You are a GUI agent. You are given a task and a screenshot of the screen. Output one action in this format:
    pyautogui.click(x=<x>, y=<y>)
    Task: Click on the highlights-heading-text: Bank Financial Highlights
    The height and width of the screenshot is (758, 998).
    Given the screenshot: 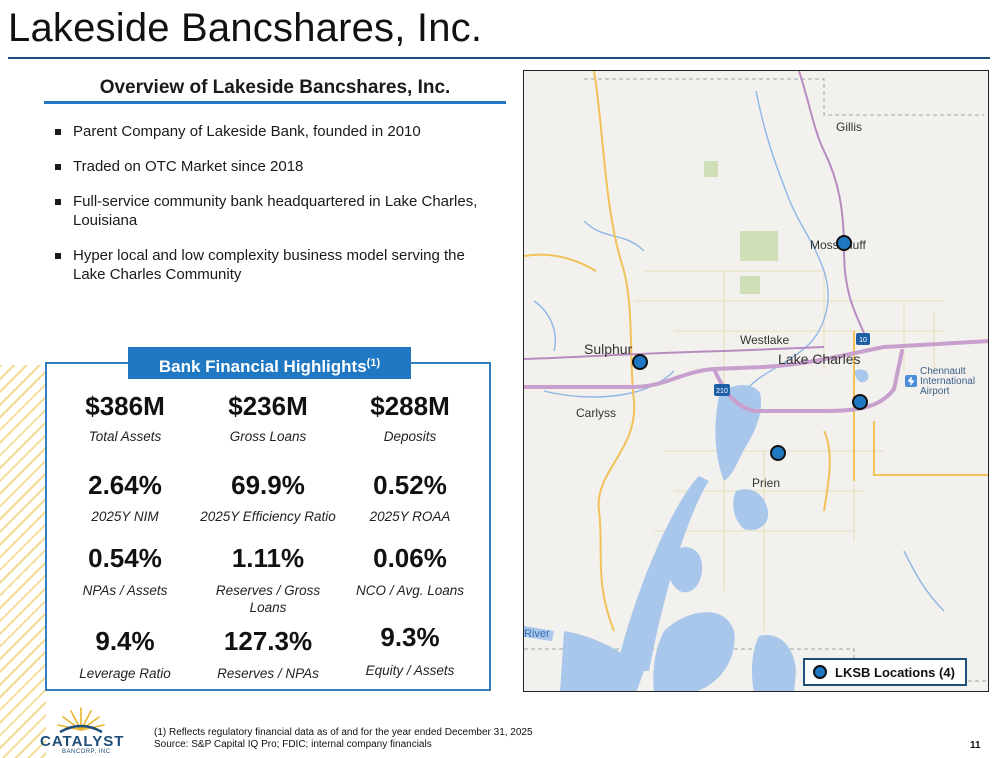 What is the action you would take?
    pyautogui.click(x=262, y=366)
    